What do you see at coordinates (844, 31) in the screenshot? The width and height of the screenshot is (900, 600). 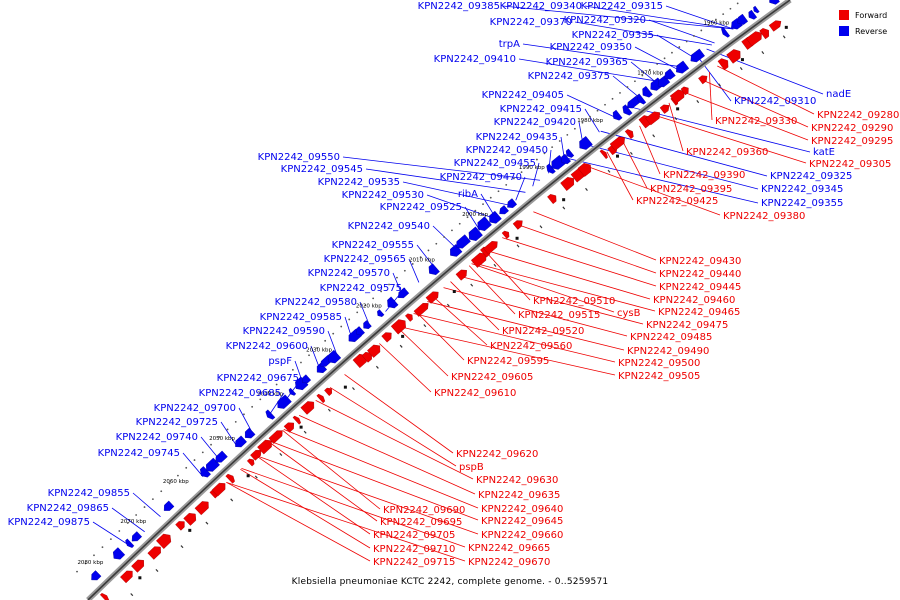 I see `legend-reverse-swatch` at bounding box center [844, 31].